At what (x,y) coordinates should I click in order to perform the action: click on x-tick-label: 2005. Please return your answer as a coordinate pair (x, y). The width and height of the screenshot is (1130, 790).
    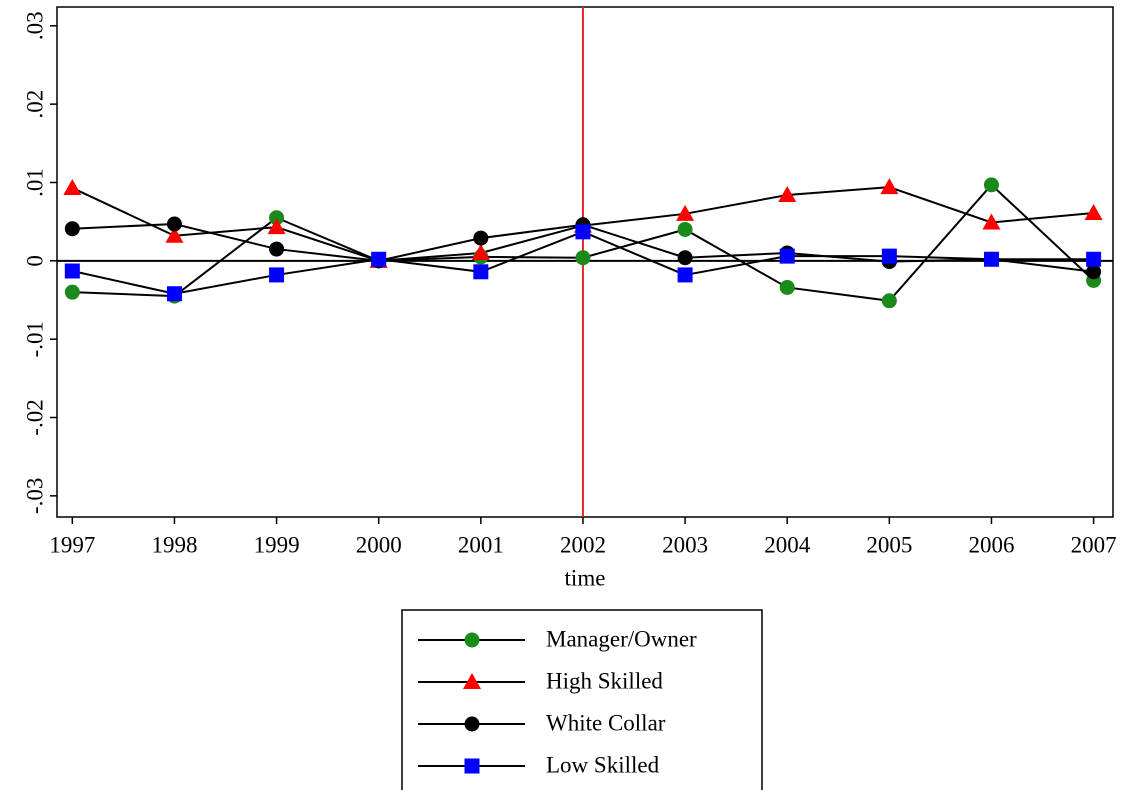
    Looking at the image, I should click on (889, 544).